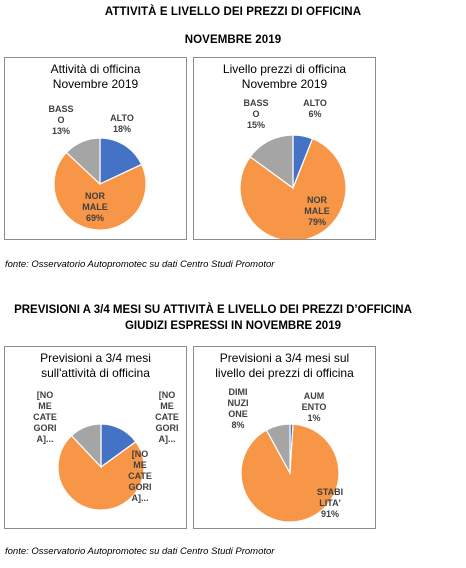  Describe the element at coordinates (95, 207) in the screenshot. I see `slice-label: NOR MALE 69%` at that location.